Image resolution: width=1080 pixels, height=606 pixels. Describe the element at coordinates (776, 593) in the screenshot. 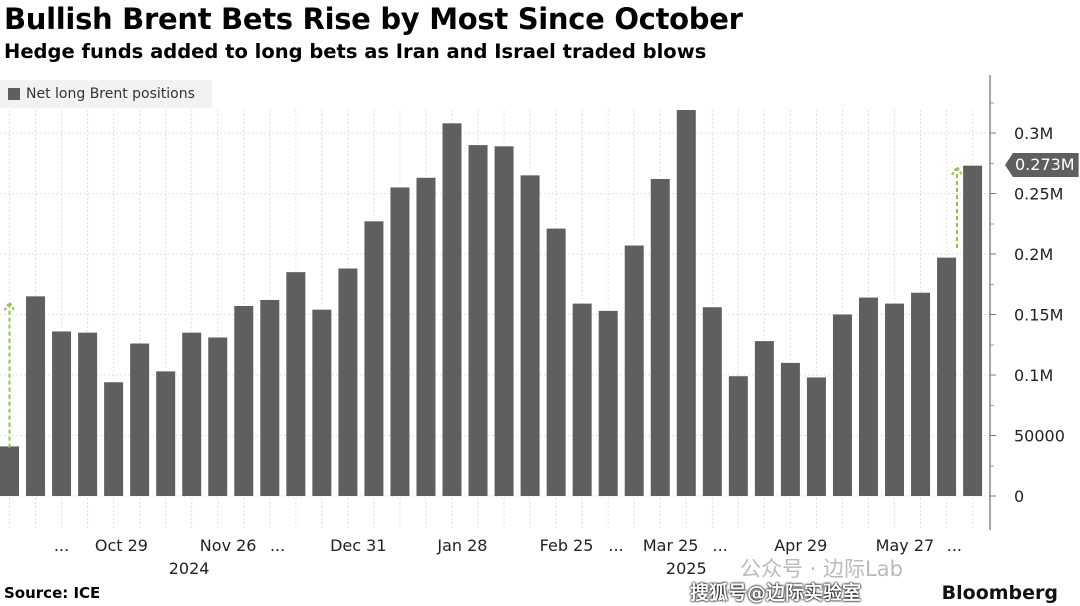

I see `watermark-sohu: 搜狐号@边际实验室` at that location.